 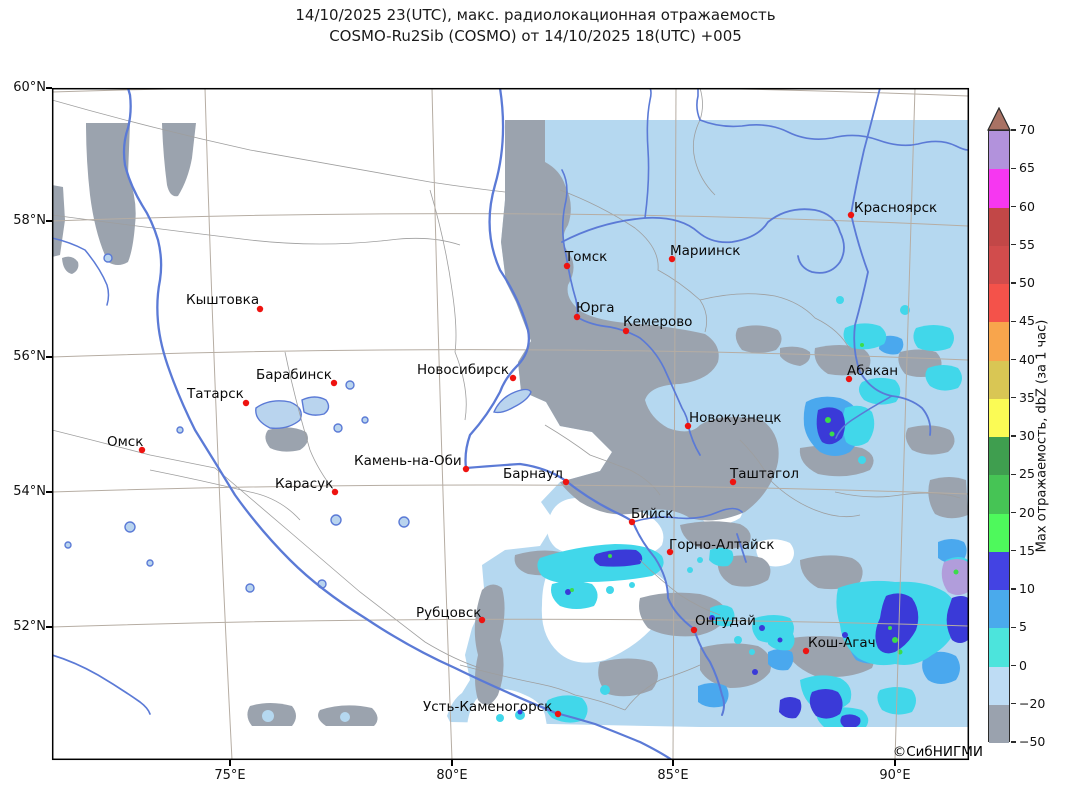 I want to click on city-label: Томск, so click(x=585, y=257).